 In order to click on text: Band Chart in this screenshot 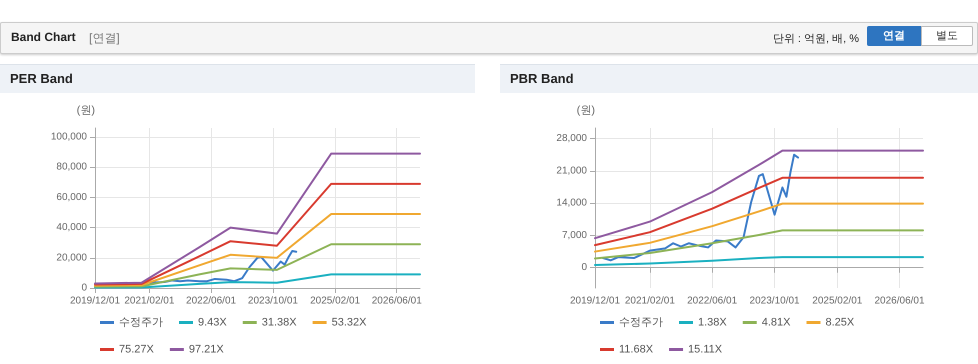, I will do `click(43, 37)`.